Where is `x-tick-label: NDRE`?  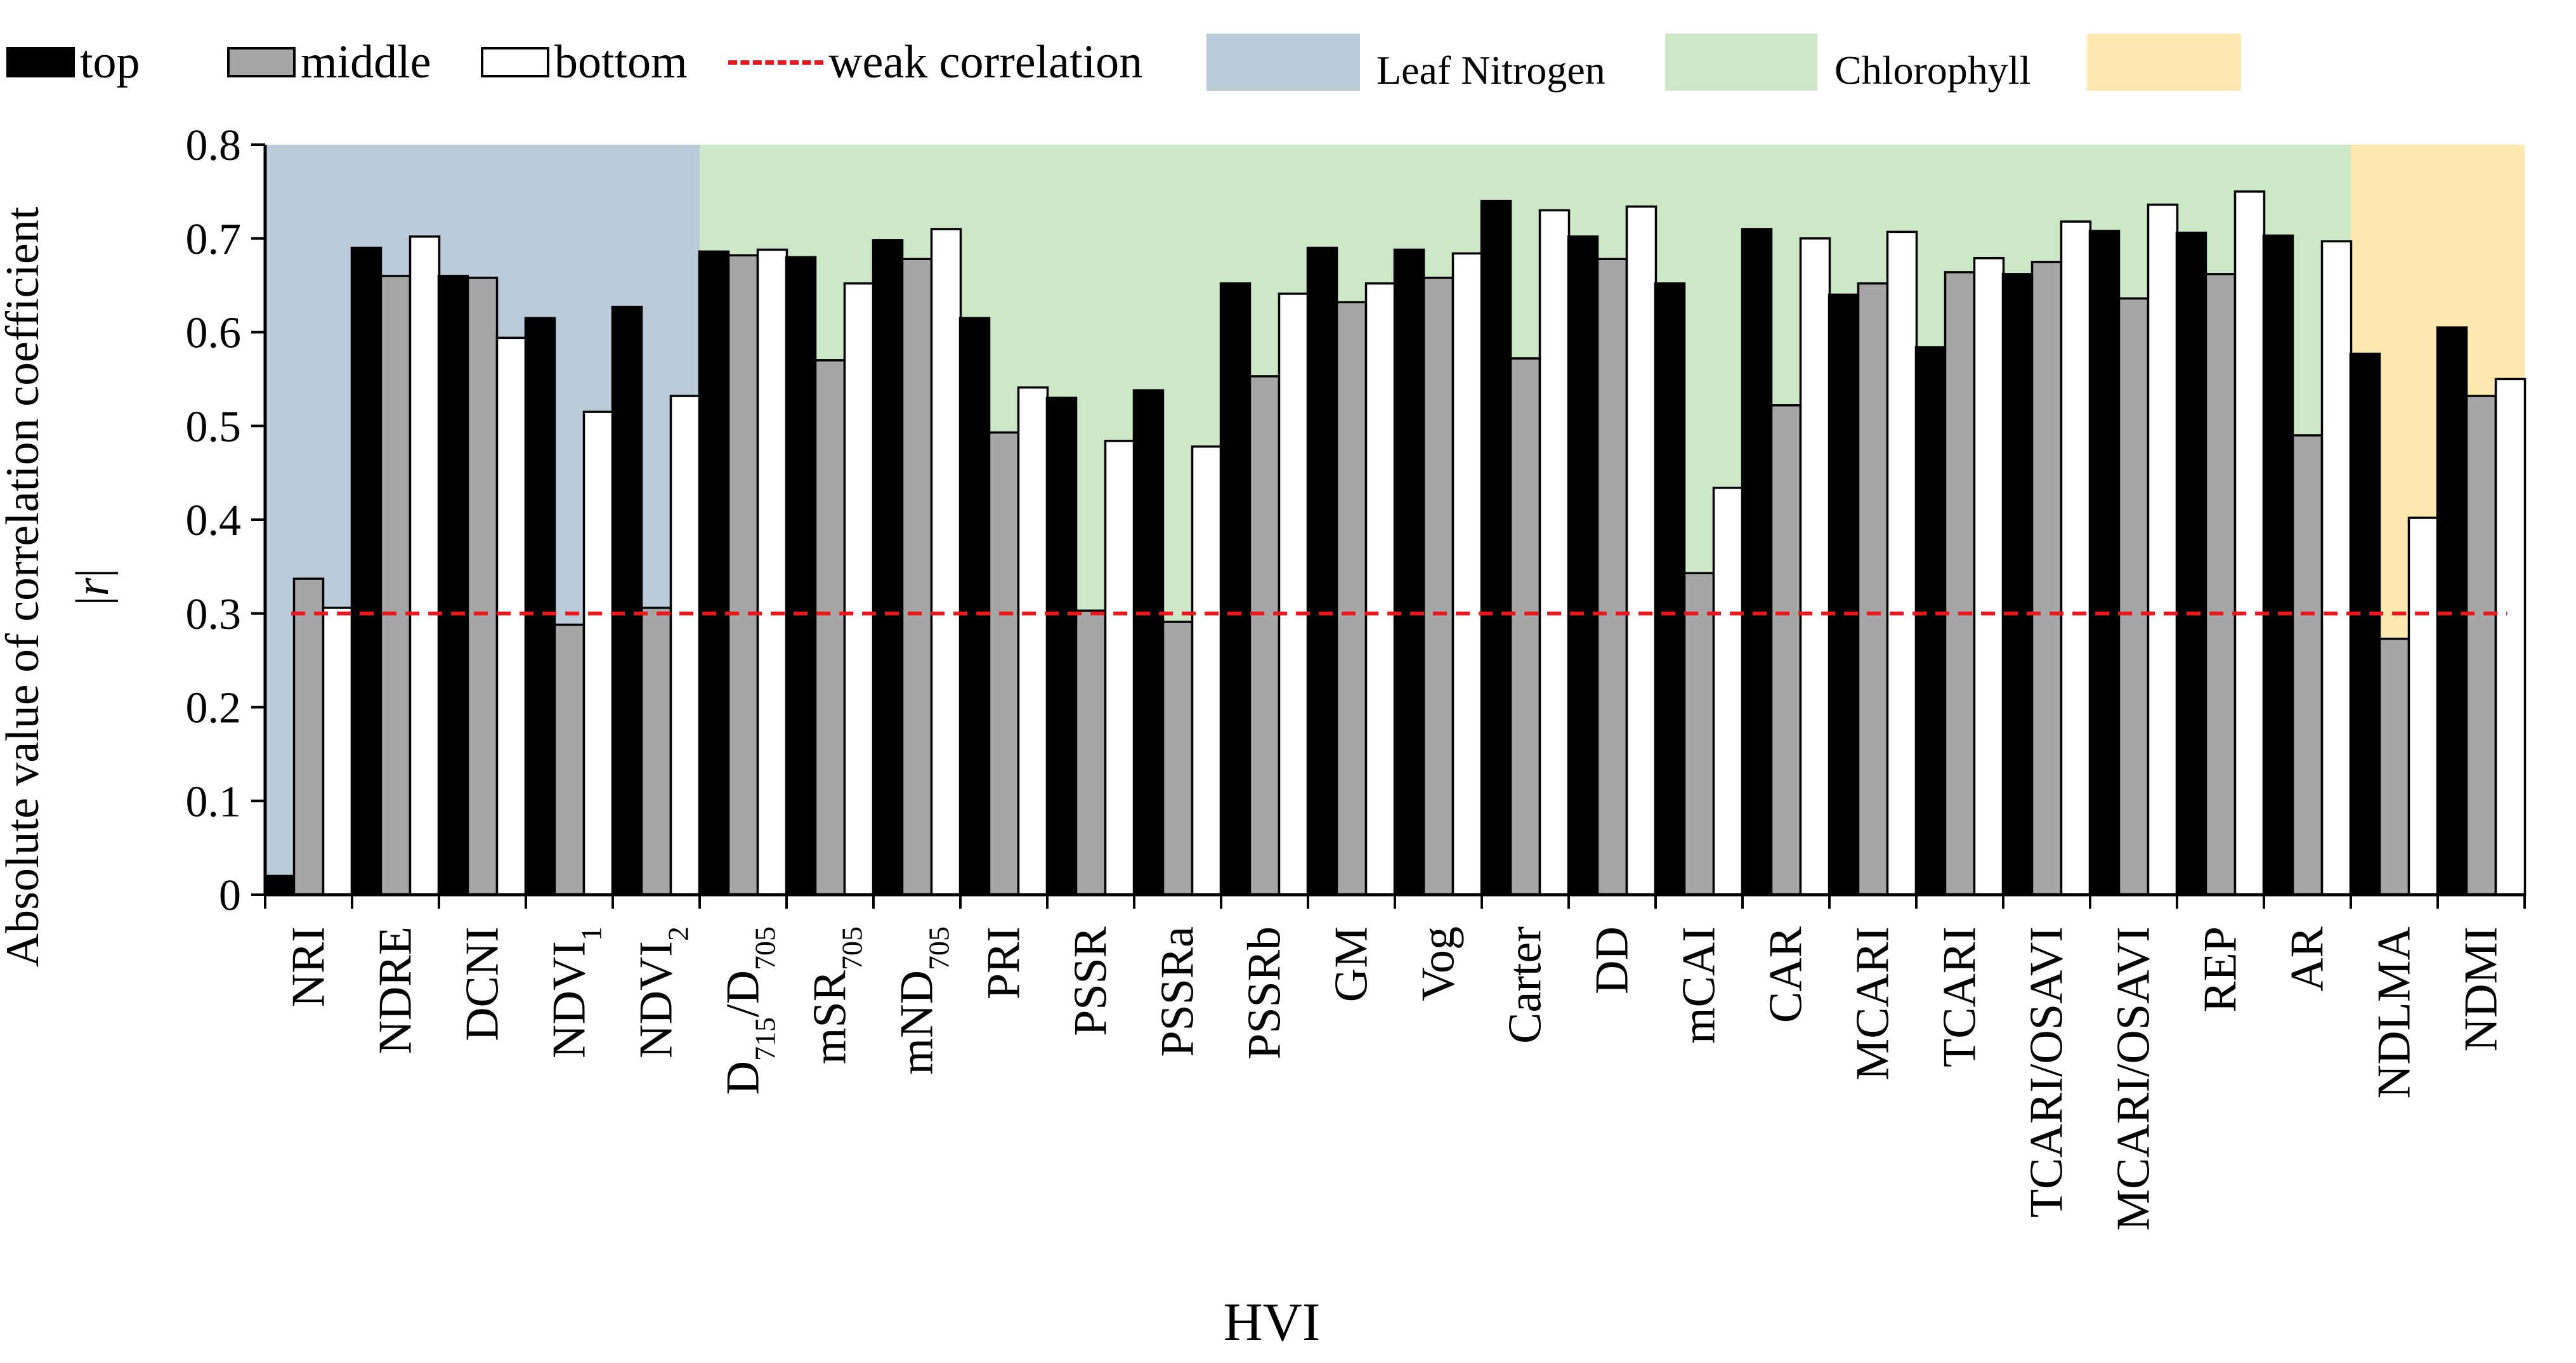 x-tick-label: NDRE is located at coordinates (396, 990).